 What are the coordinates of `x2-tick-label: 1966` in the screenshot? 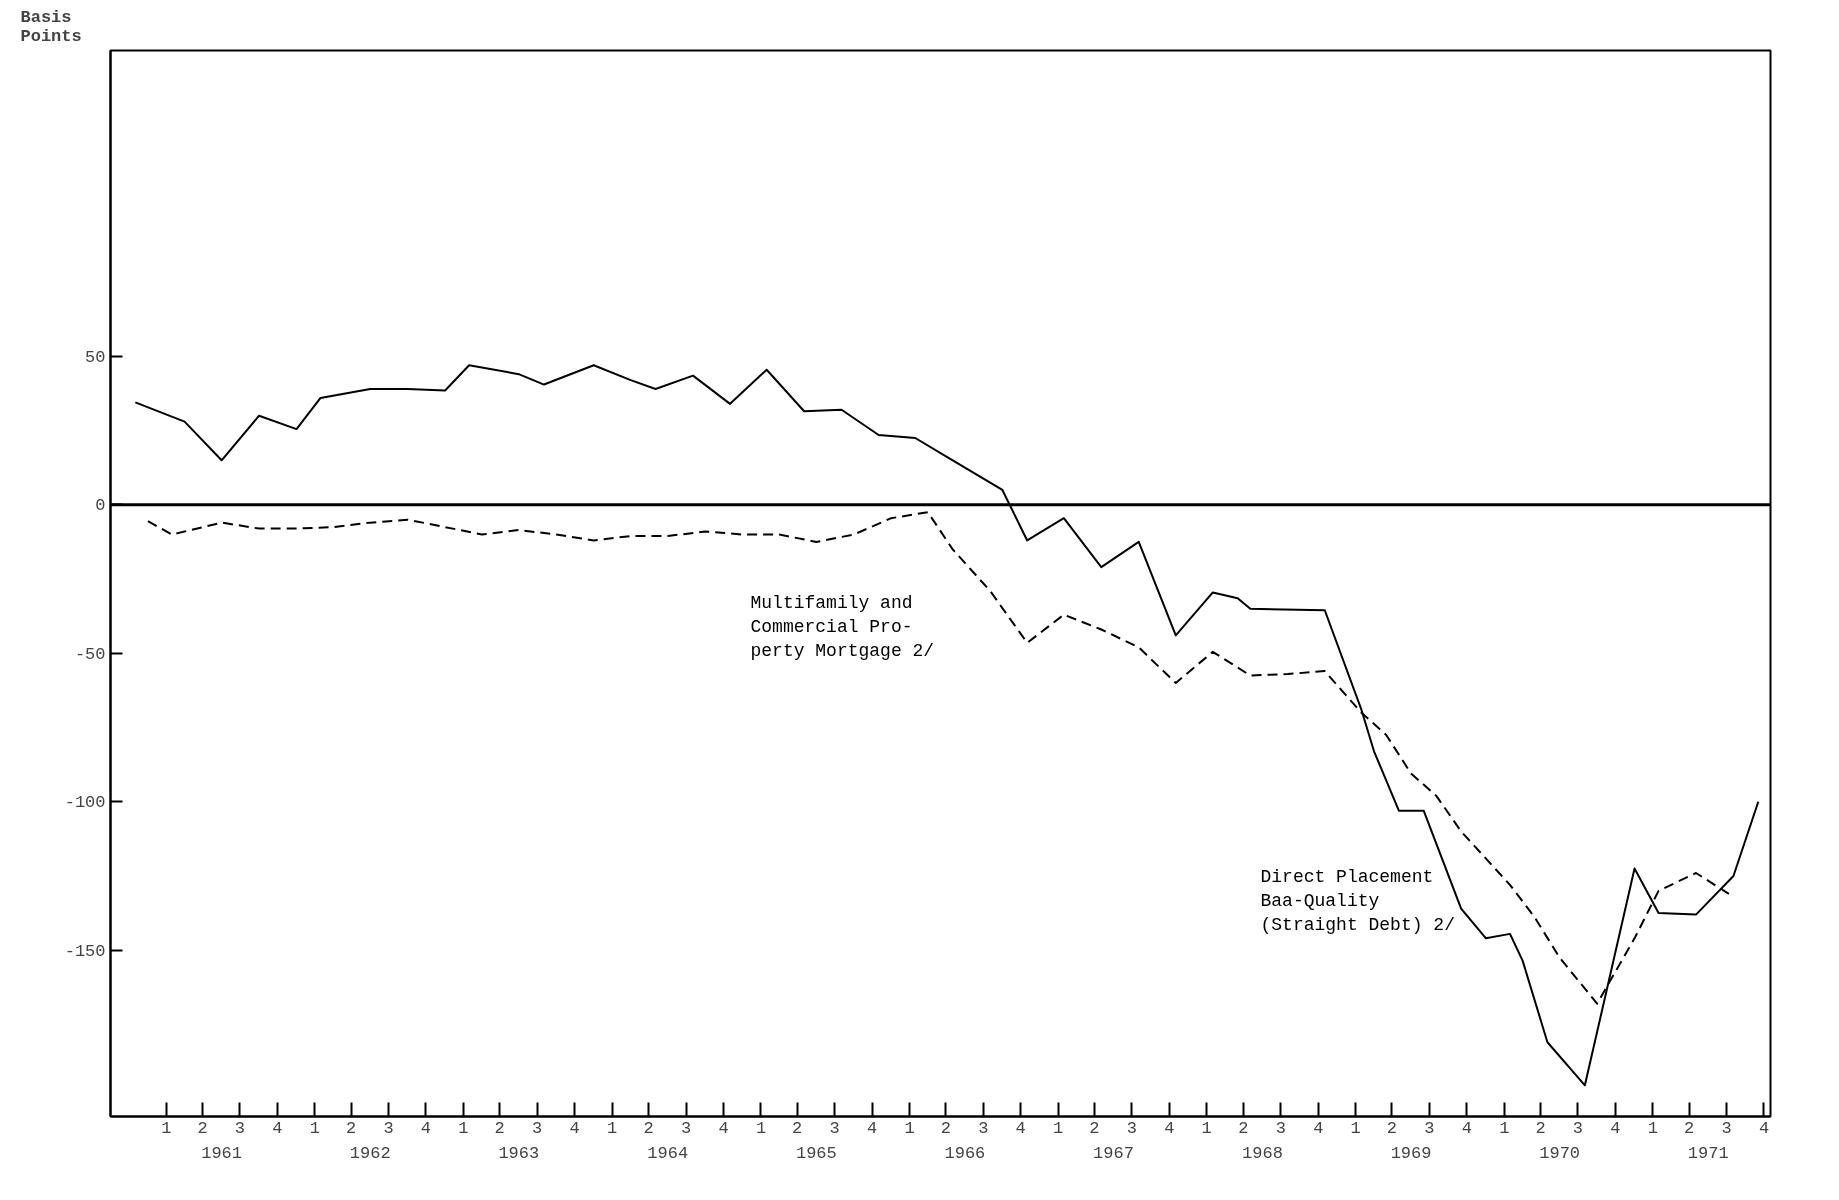 It's located at (965, 1153).